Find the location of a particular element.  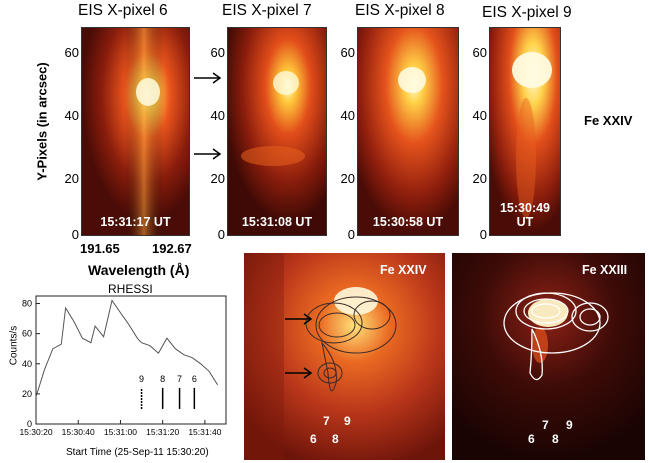

rhessi-ytick-label: 80 is located at coordinates (27, 304).